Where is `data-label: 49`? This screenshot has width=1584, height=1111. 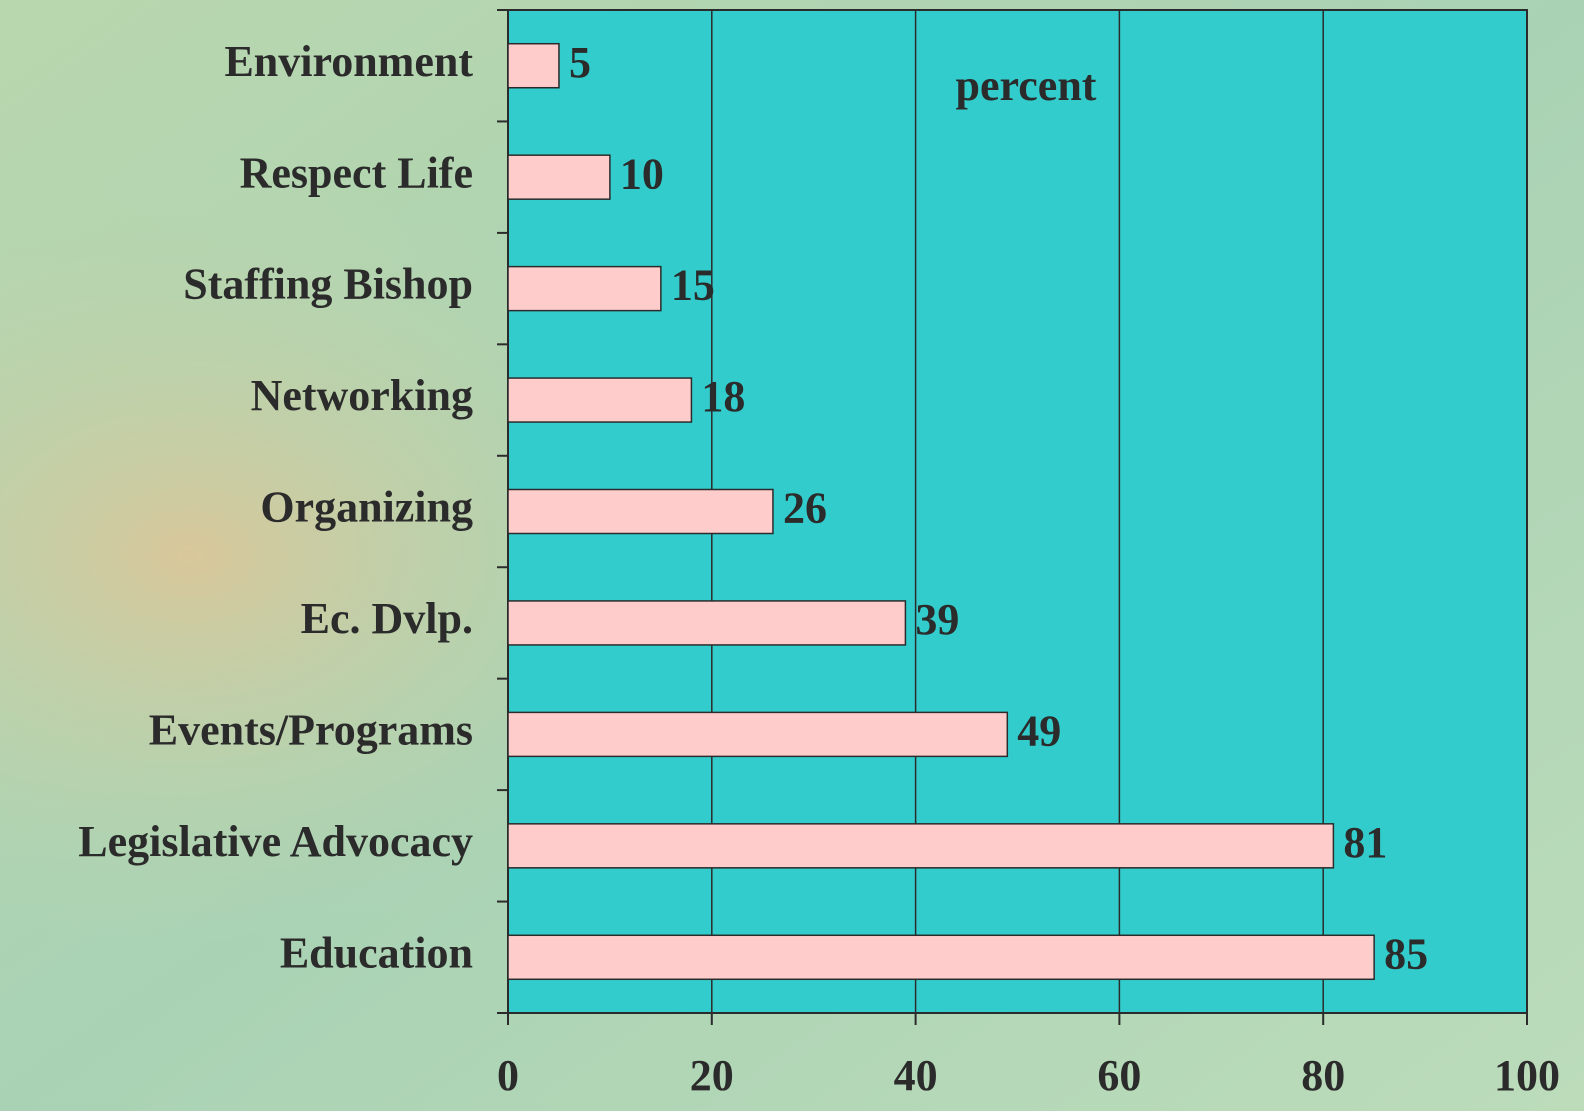 data-label: 49 is located at coordinates (1039, 730).